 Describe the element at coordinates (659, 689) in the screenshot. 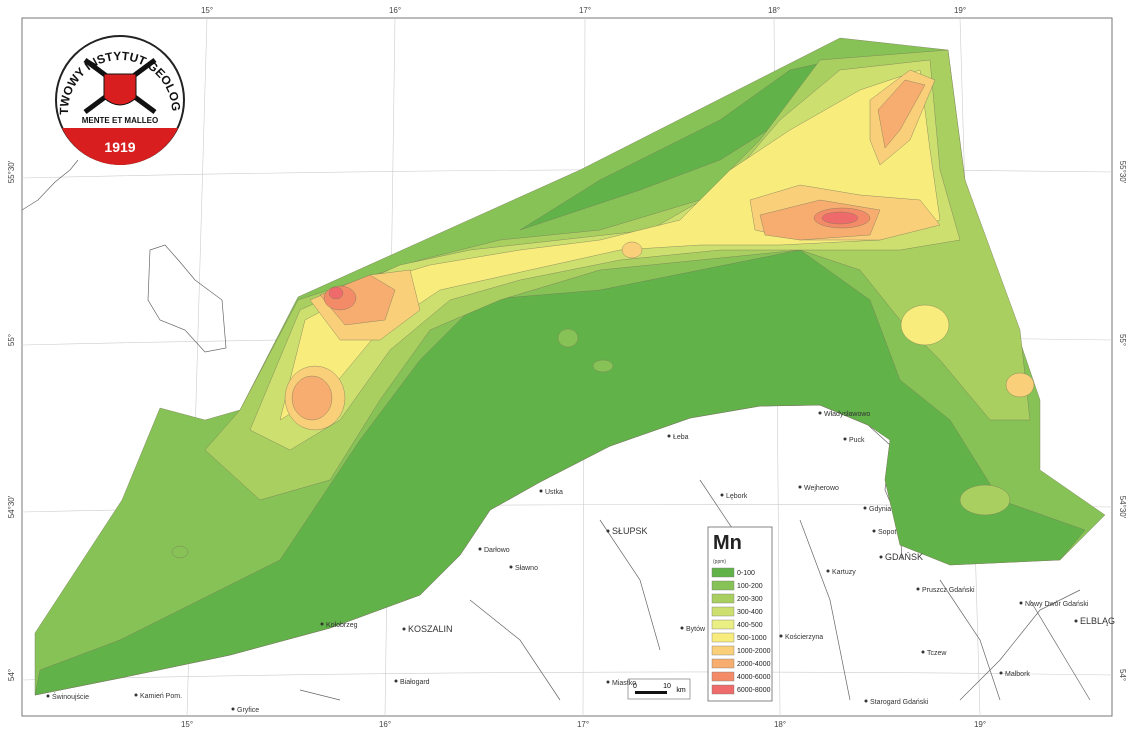

I see `scale-bar: 0 10 km` at that location.